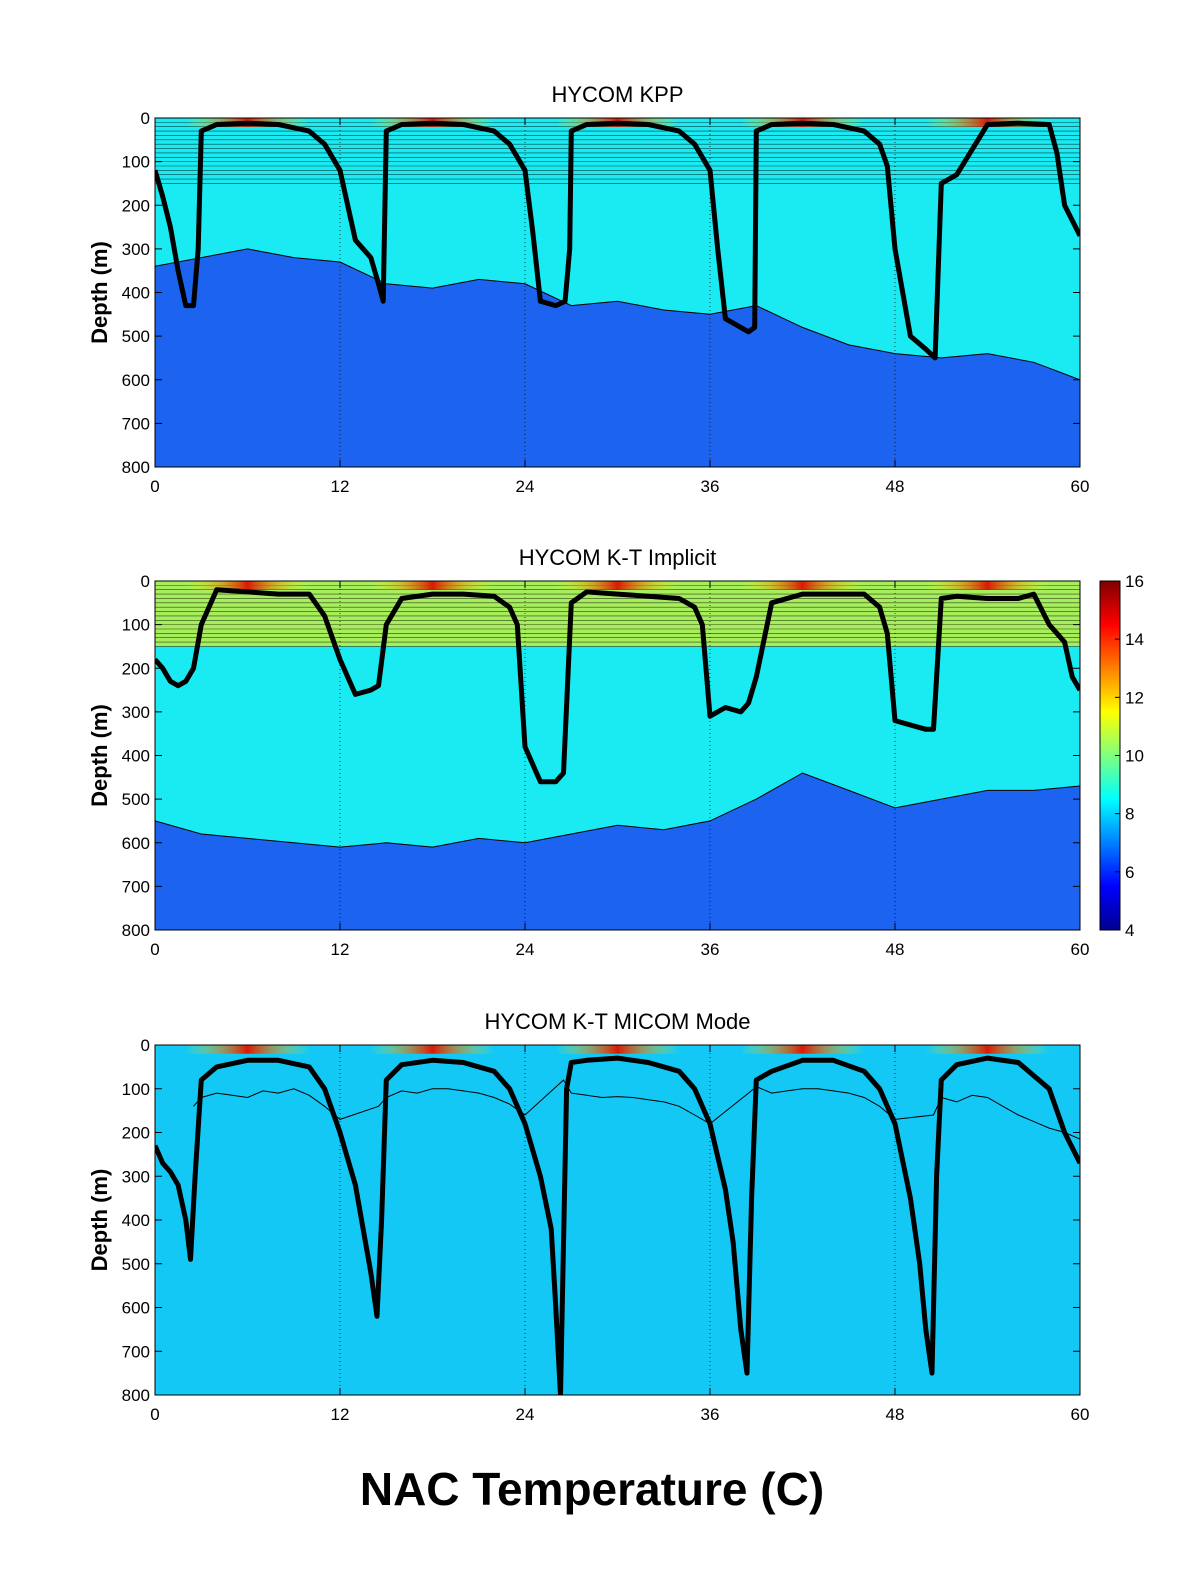 This screenshot has height=1575, width=1200. Describe the element at coordinates (592, 1489) in the screenshot. I see `figure-title: NAC Temperature (C)` at that location.